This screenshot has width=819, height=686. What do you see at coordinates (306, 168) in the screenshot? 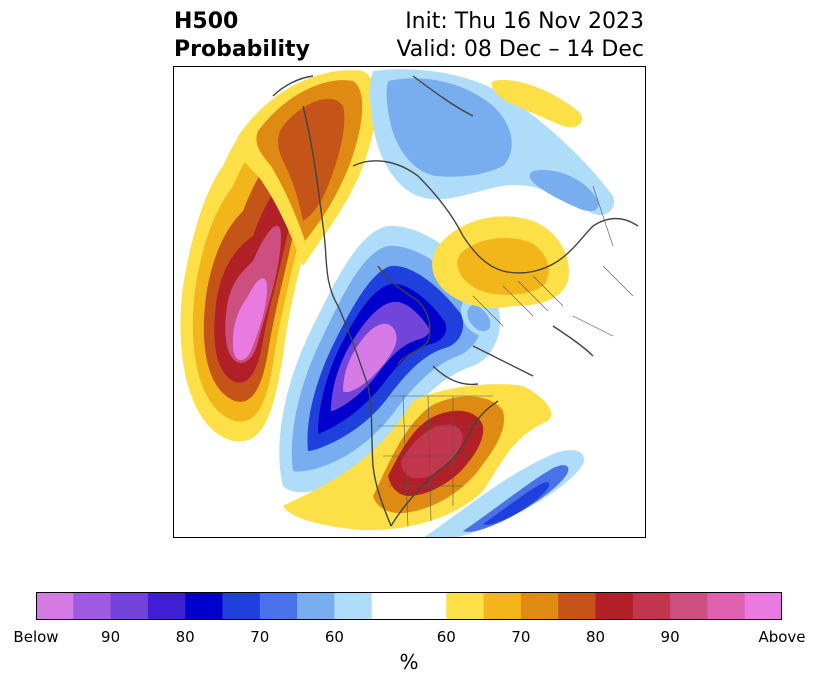
I see `alaska-ridge-anomaly` at bounding box center [306, 168].